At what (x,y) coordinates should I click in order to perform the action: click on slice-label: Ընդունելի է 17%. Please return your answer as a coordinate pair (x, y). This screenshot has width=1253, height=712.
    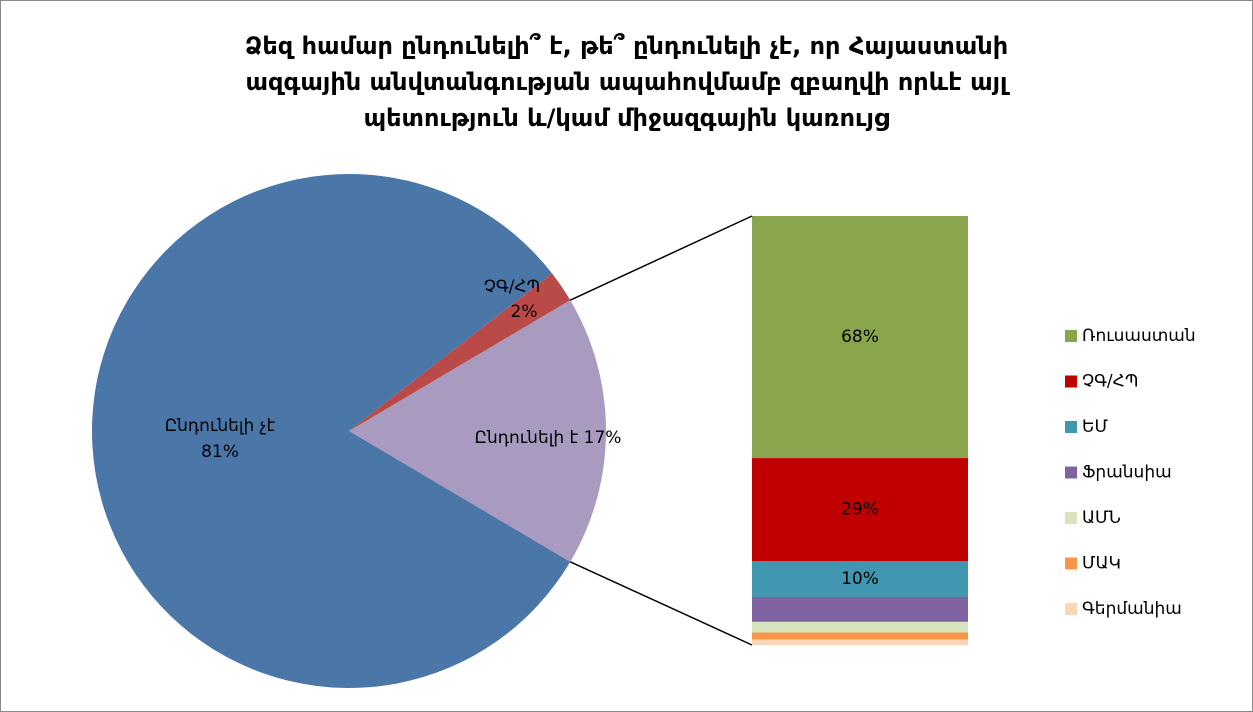
    Looking at the image, I should click on (548, 438).